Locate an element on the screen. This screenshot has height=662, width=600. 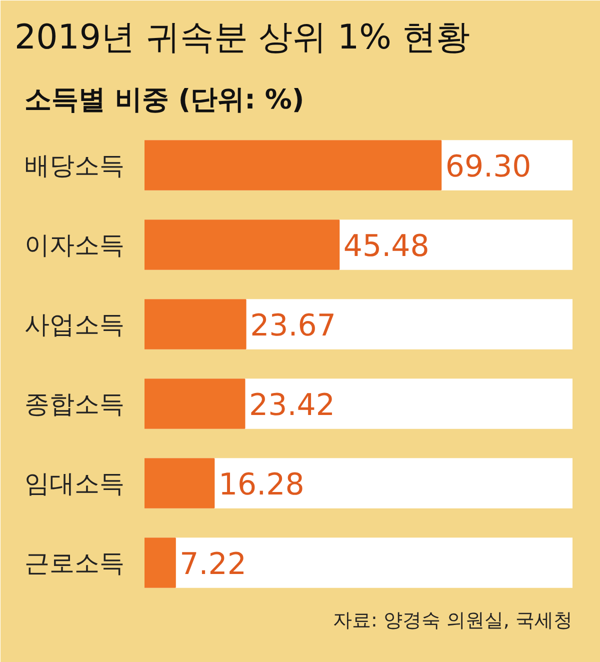
y-tick-label: 사업소득 is located at coordinates (74, 324).